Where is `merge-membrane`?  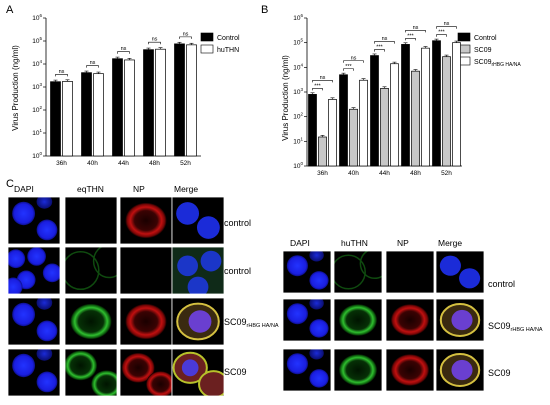 merge-membrane is located at coordinates (460, 370).